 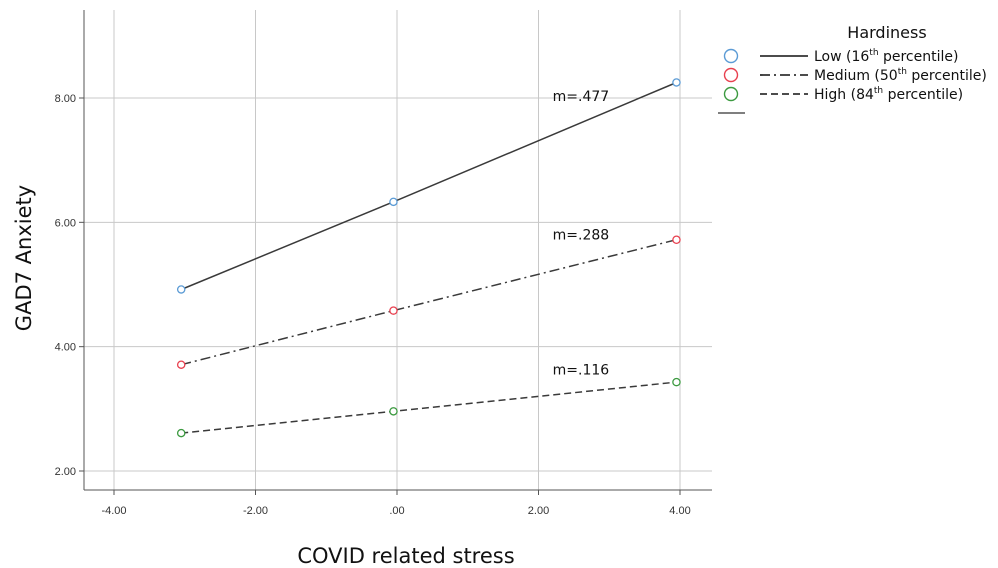 I want to click on y-ticks: 2.00 4.00 6.00 8.00, so click(x=69, y=285).